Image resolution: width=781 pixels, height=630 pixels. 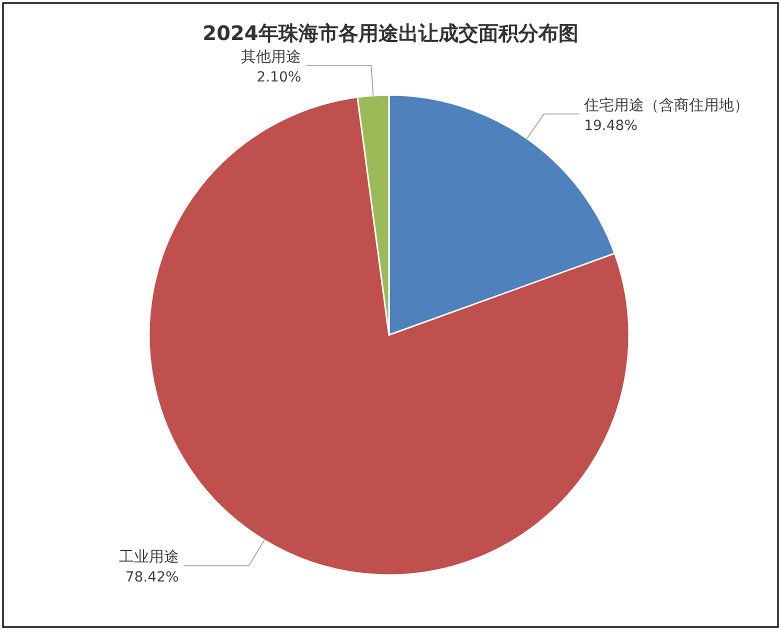 I want to click on slice-label: 住宅用途（含商住用地）, so click(x=666, y=105).